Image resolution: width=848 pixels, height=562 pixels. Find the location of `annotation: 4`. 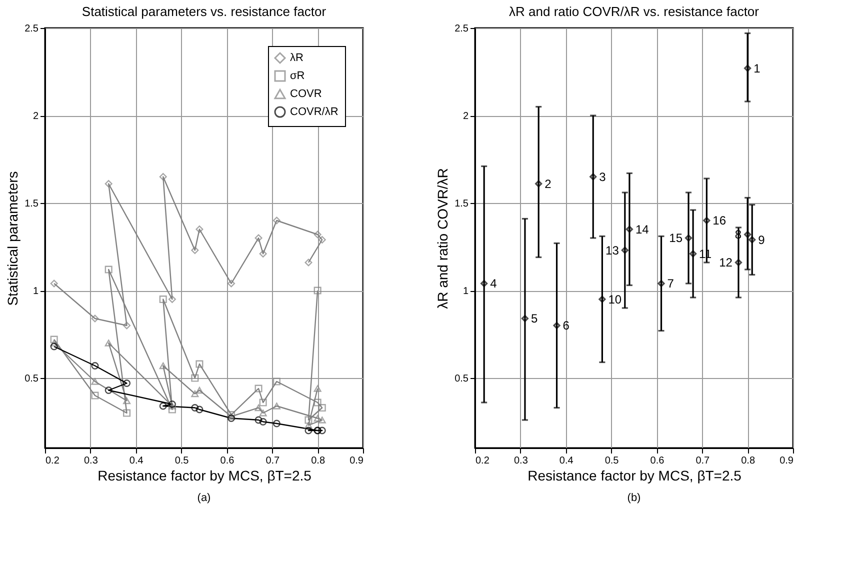

annotation: 4 is located at coordinates (494, 283).